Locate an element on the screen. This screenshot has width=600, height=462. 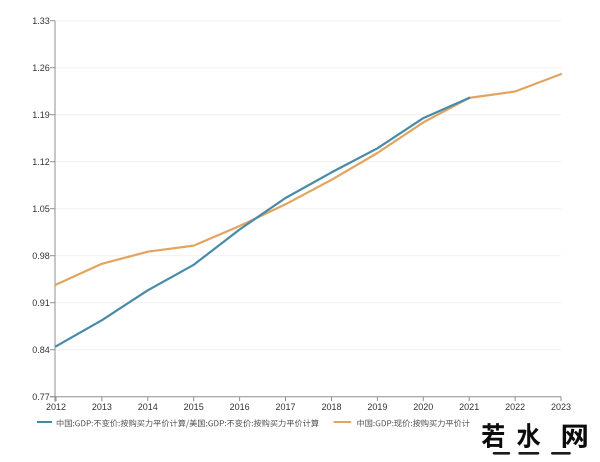
svg-text: 1.26 is located at coordinates (41, 68).